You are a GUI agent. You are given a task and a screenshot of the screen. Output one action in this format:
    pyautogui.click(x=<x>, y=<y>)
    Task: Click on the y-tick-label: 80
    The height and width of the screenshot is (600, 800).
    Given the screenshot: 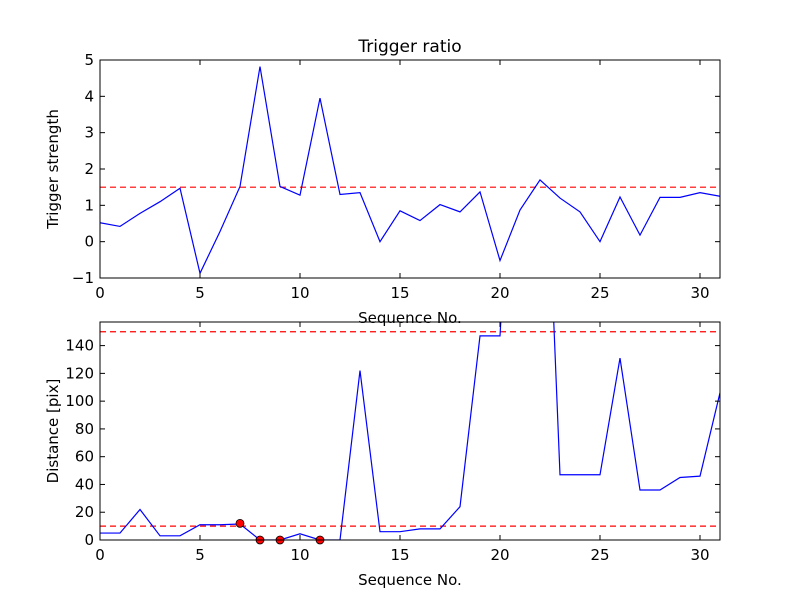 What is the action you would take?
    pyautogui.click(x=84, y=429)
    